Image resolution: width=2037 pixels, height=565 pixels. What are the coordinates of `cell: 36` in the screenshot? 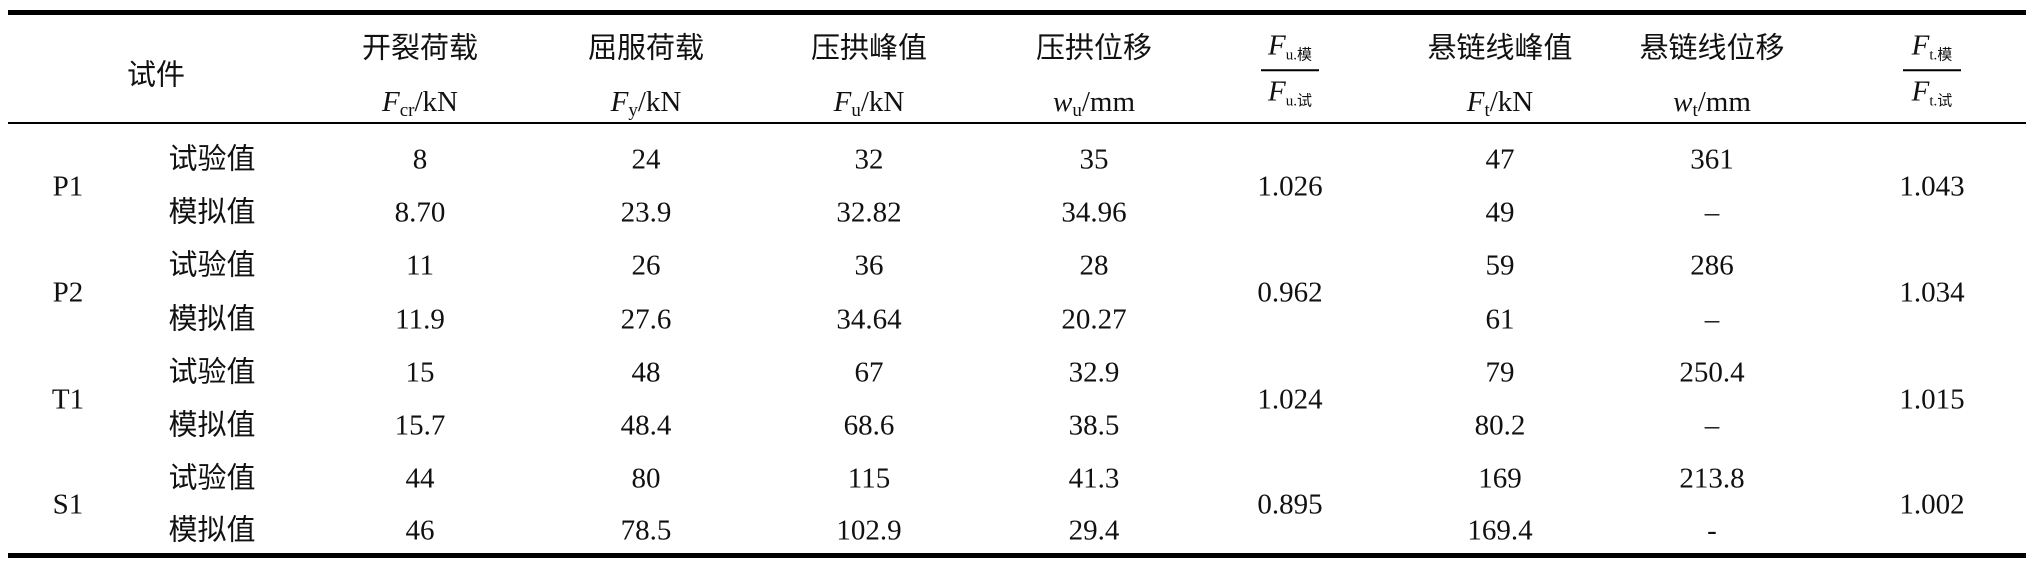 It's located at (869, 265).